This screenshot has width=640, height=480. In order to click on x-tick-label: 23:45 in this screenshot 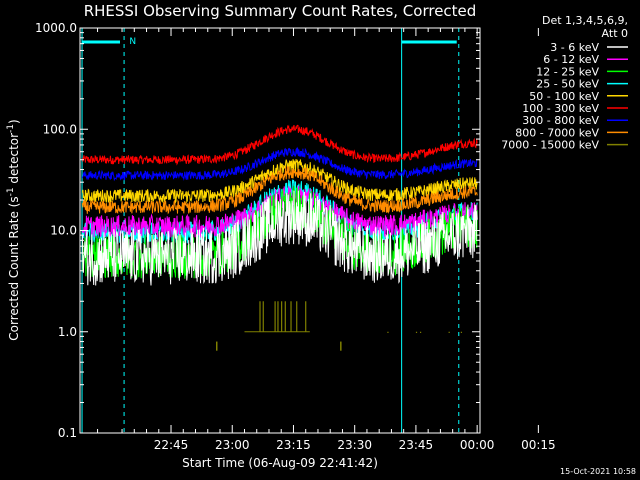, I will do `click(416, 445)`.